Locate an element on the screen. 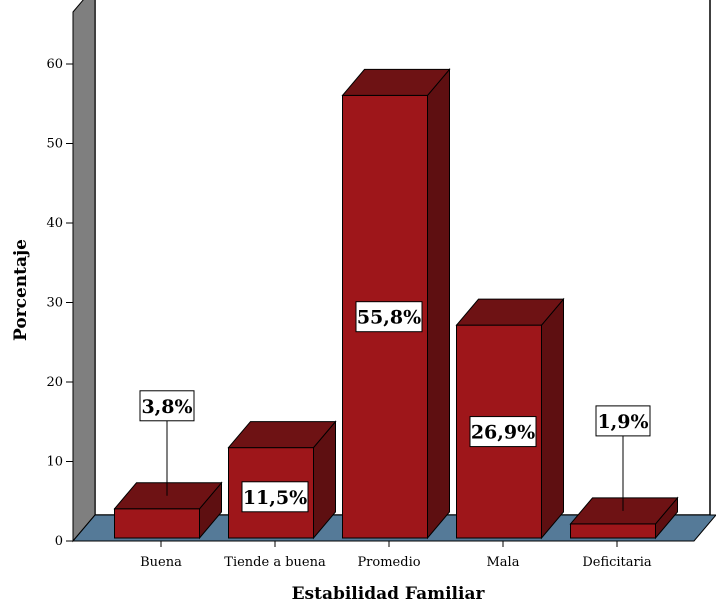  y-tick-label: 30 is located at coordinates (54, 303).